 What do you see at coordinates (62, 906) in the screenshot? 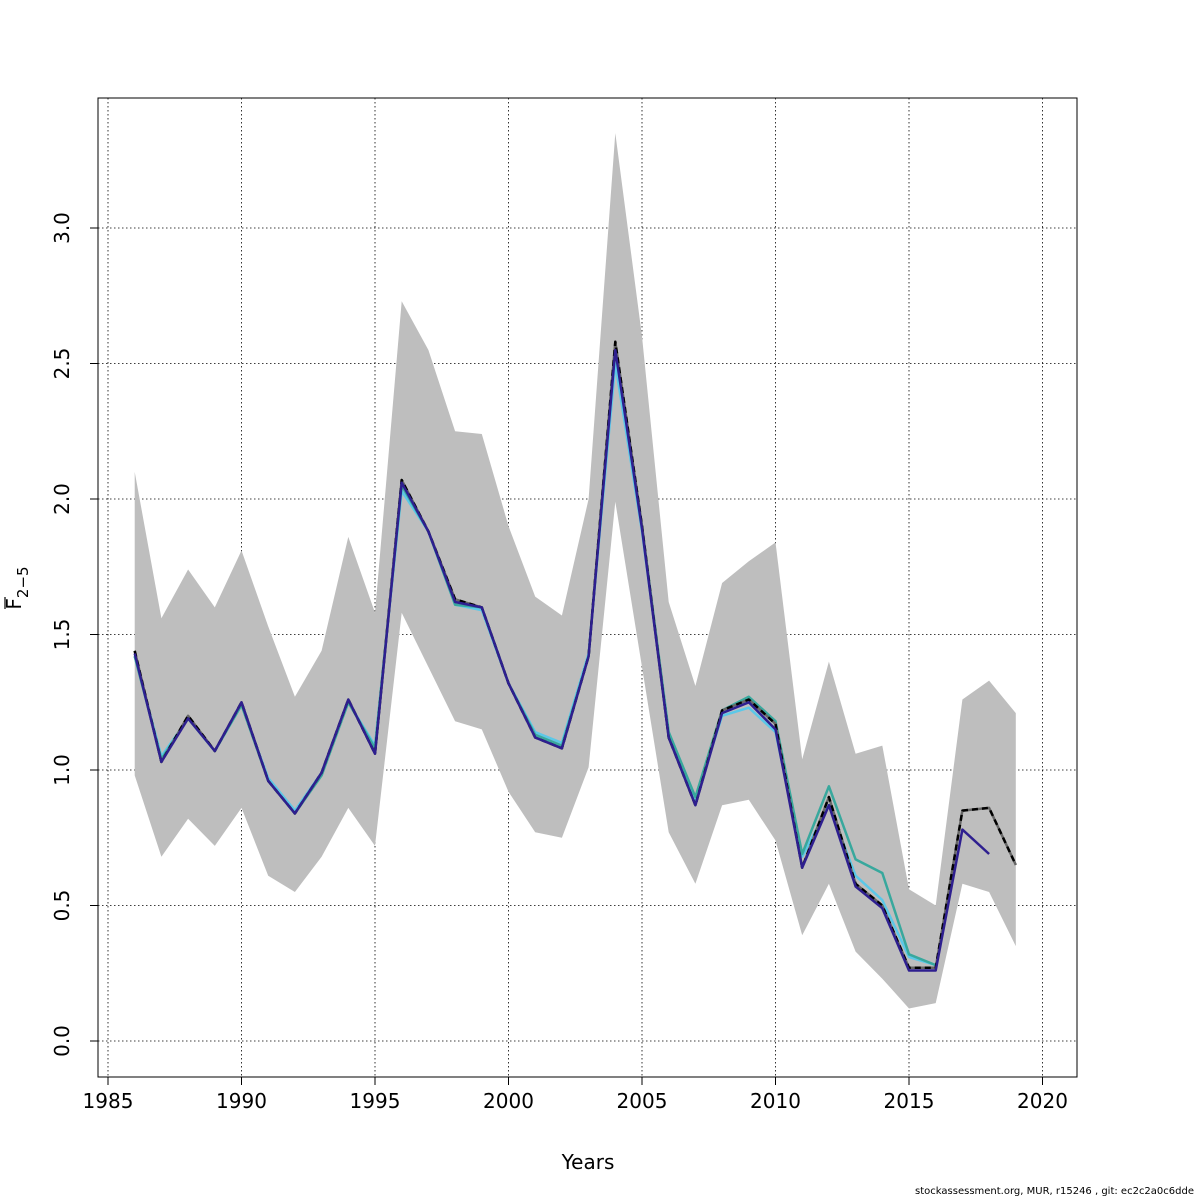
I see `y-tick-label-1: 0.5` at bounding box center [62, 906].